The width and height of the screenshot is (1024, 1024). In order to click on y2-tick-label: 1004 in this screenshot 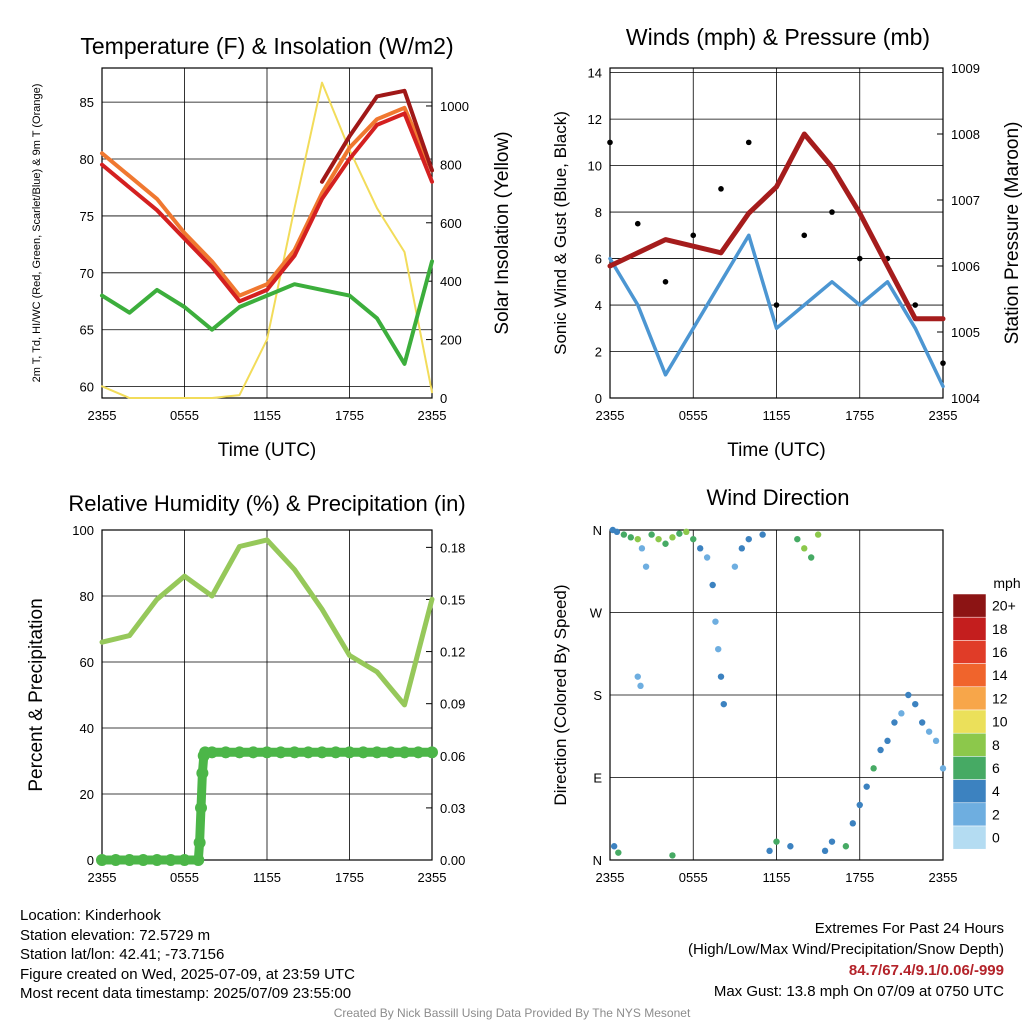, I will do `click(965, 398)`.